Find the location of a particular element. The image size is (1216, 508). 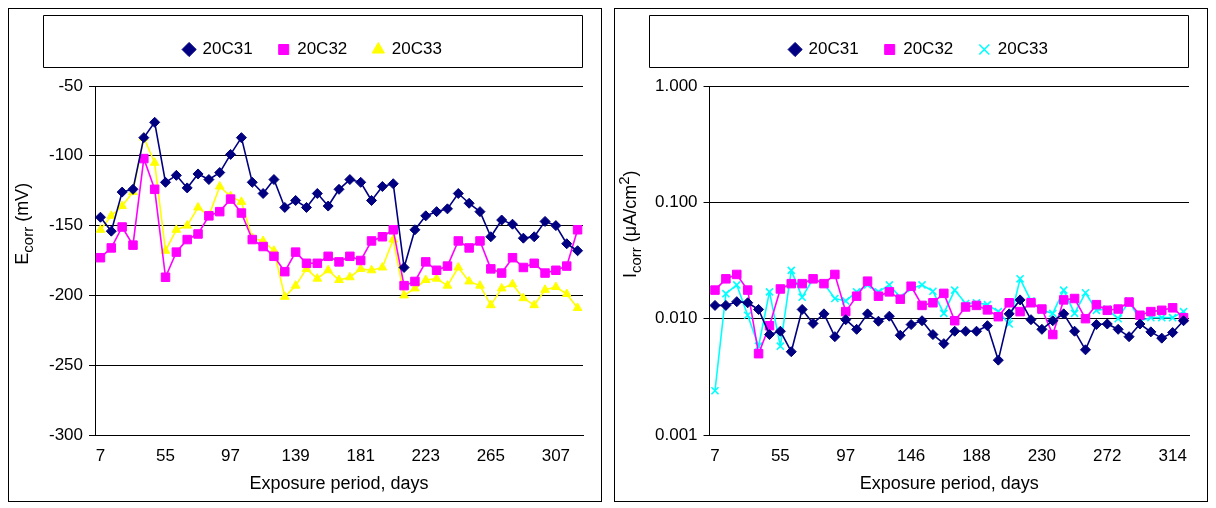

y-tick-label: -200 is located at coordinates (66, 295).